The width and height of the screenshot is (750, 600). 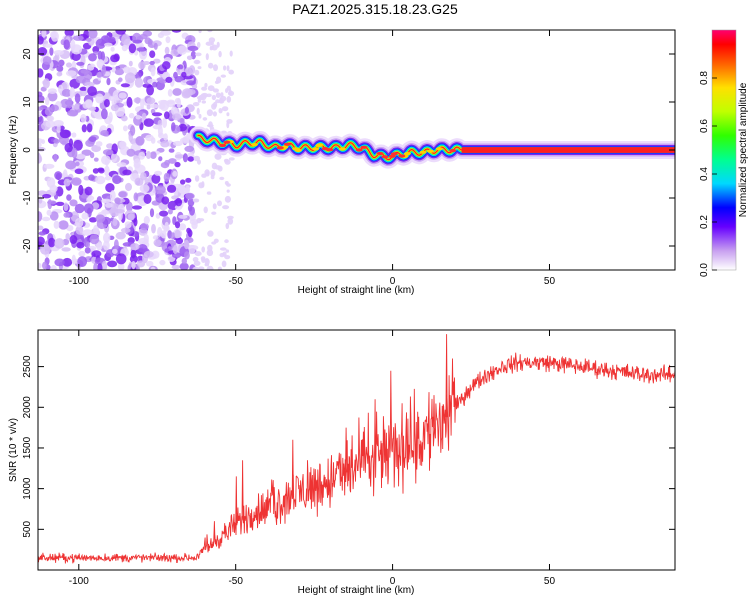 I want to click on colorbar-tick-label: 0.4, so click(x=704, y=174).